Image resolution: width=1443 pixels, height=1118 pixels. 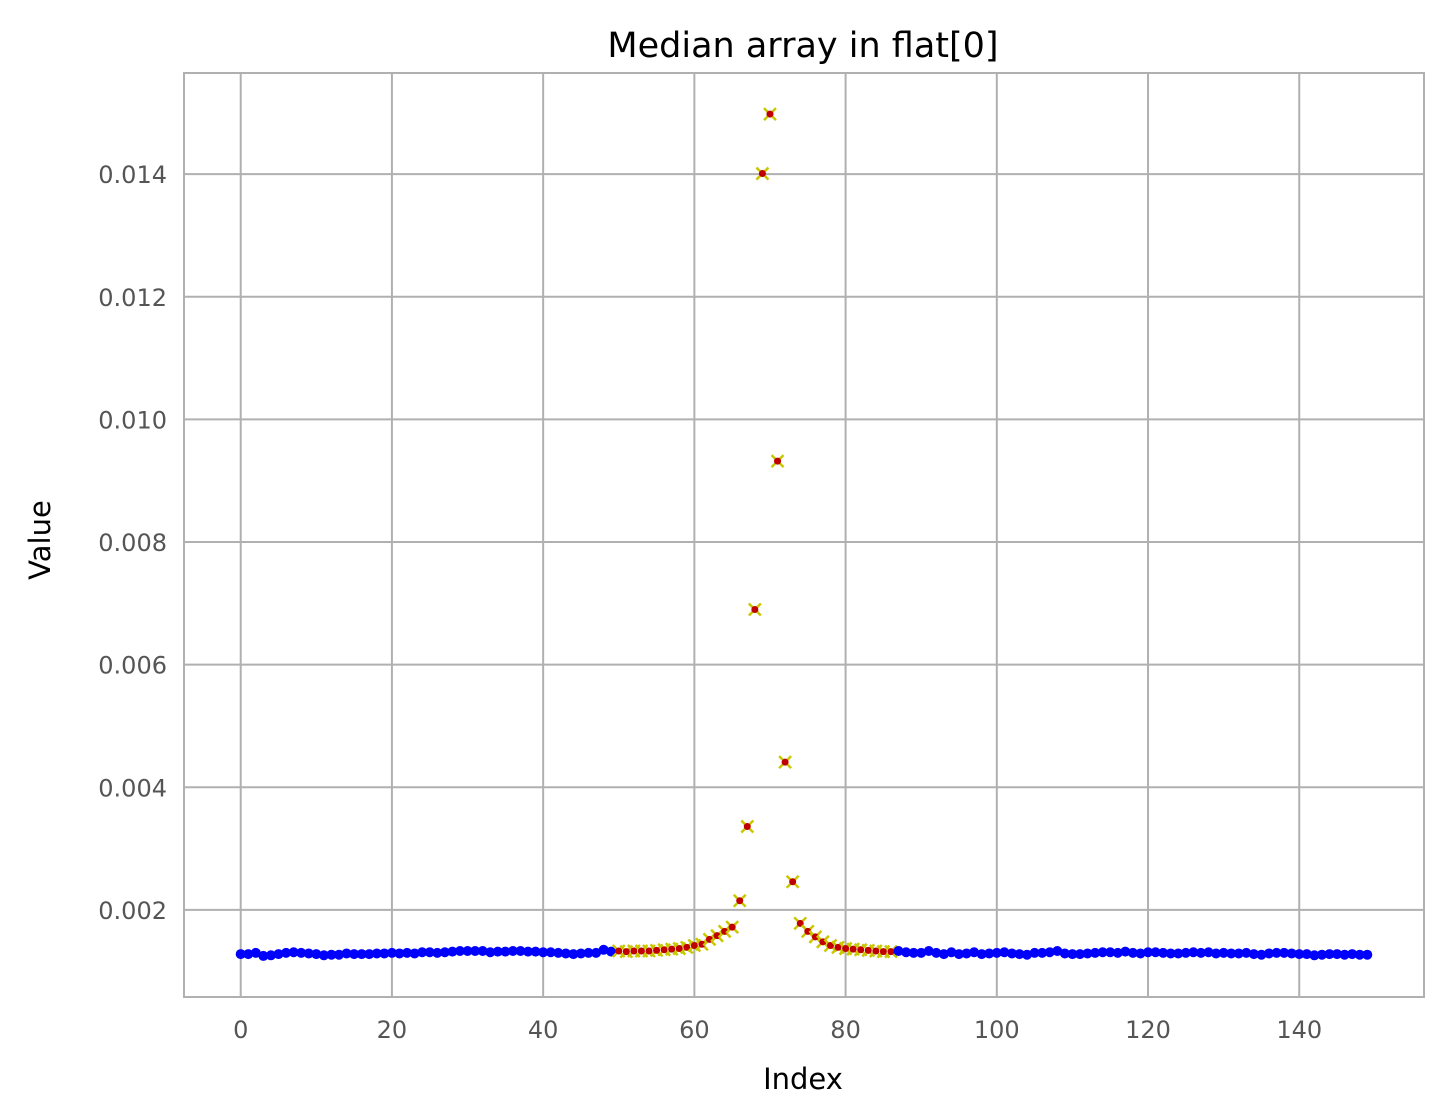 I want to click on x-tick-label: 120, so click(x=1148, y=1030).